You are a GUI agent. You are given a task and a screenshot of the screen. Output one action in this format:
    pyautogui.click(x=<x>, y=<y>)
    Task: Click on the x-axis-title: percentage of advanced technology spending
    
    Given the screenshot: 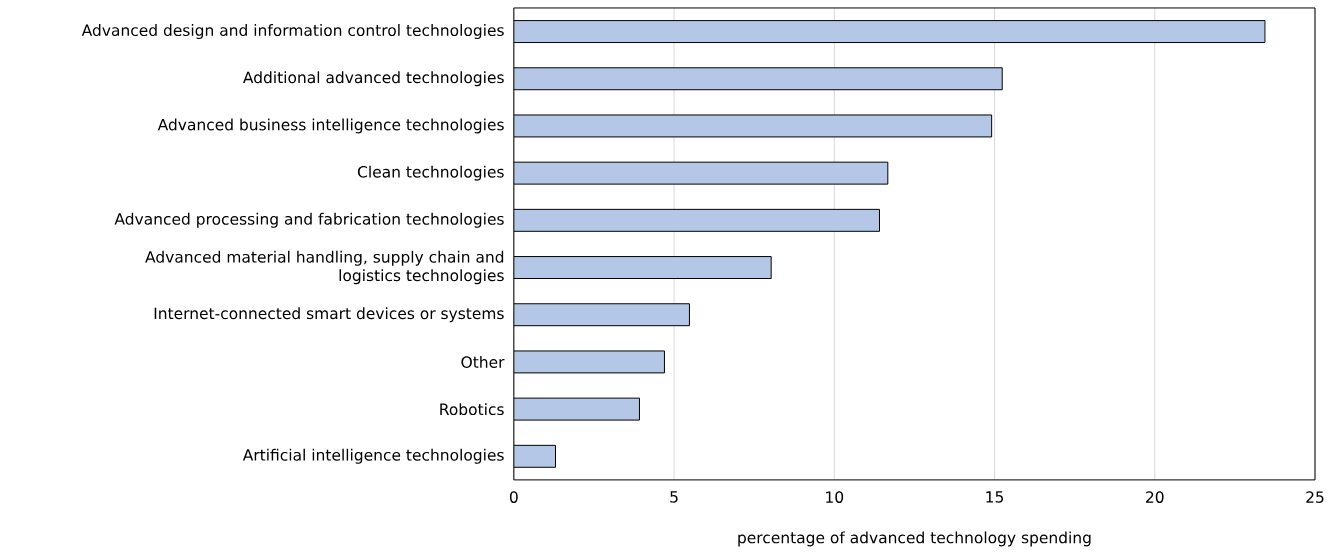 What is the action you would take?
    pyautogui.click(x=914, y=539)
    